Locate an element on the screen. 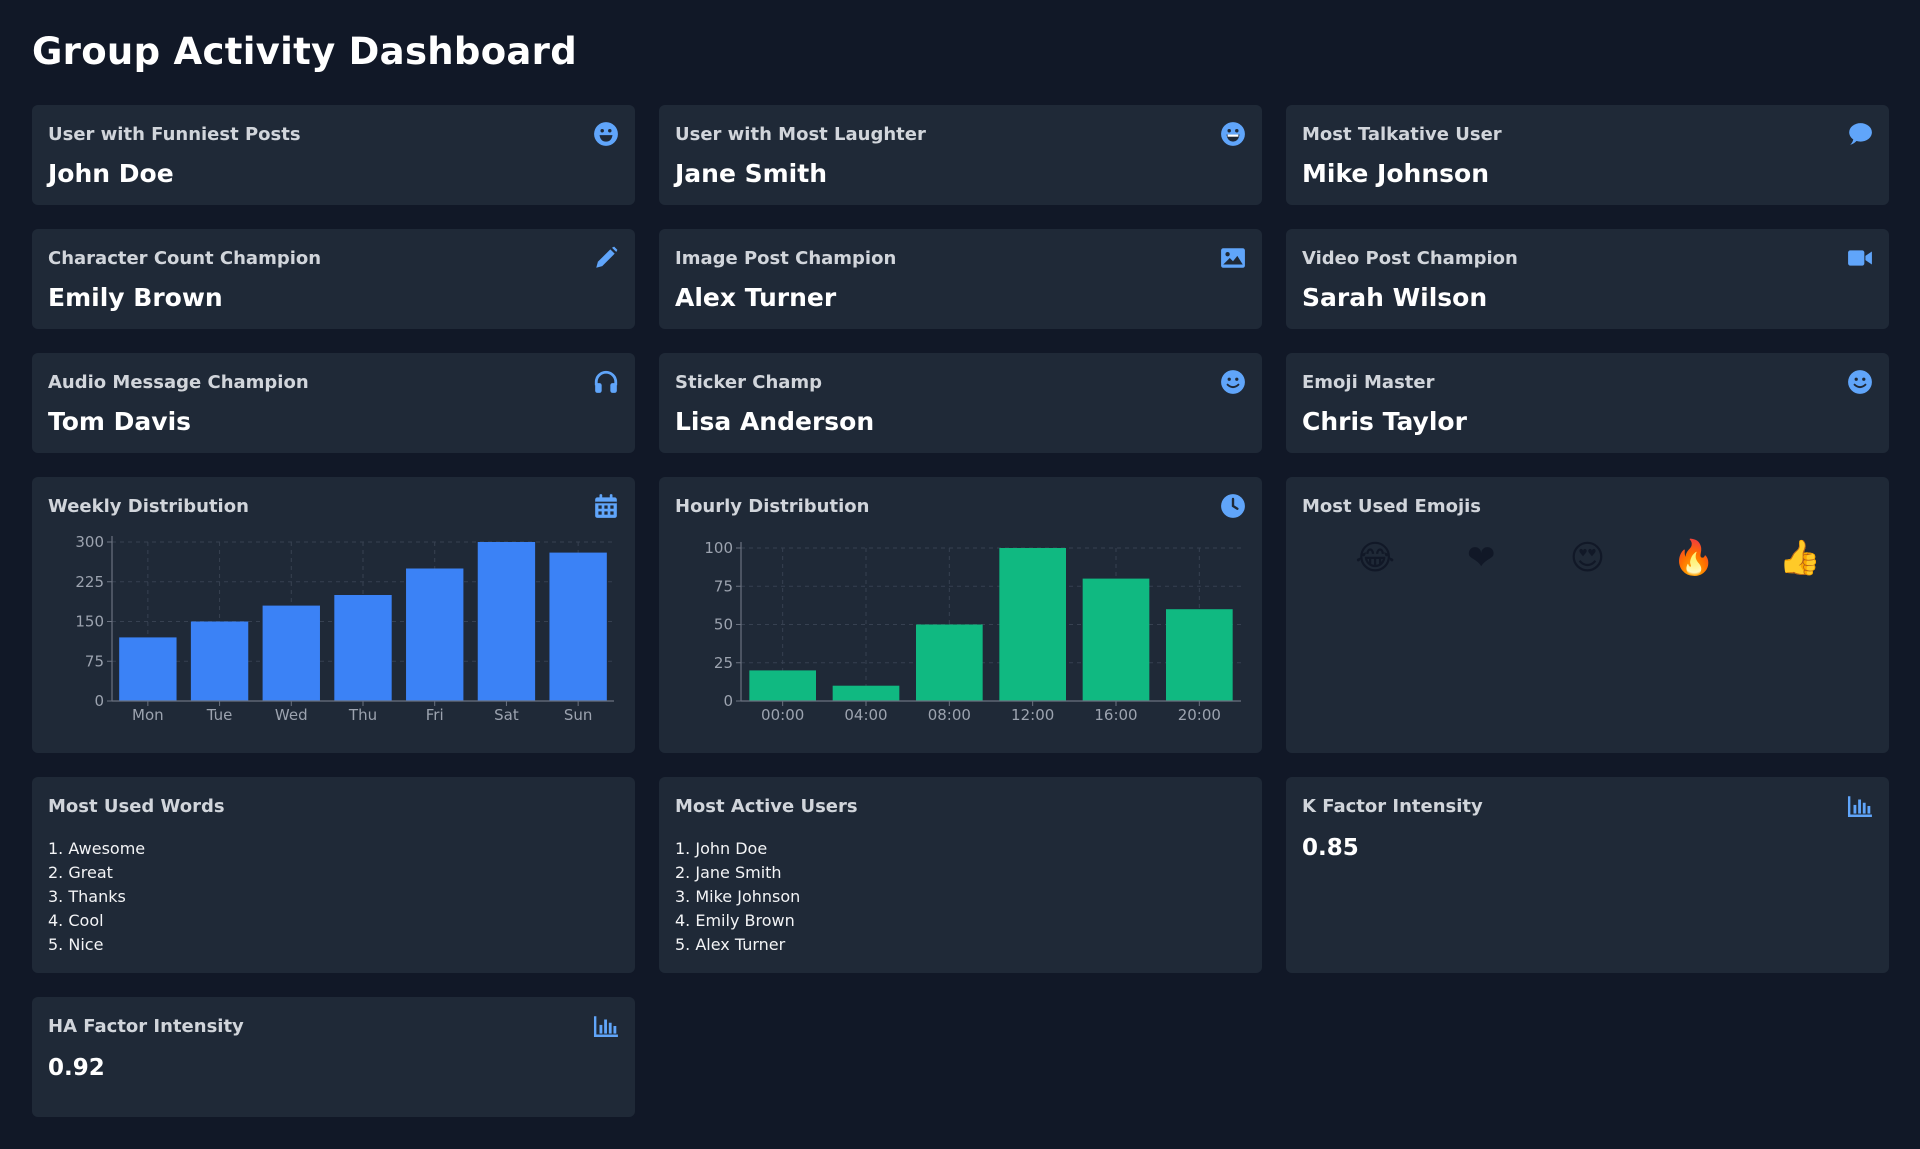  chart-title: Hourly Distribution is located at coordinates (772, 506).